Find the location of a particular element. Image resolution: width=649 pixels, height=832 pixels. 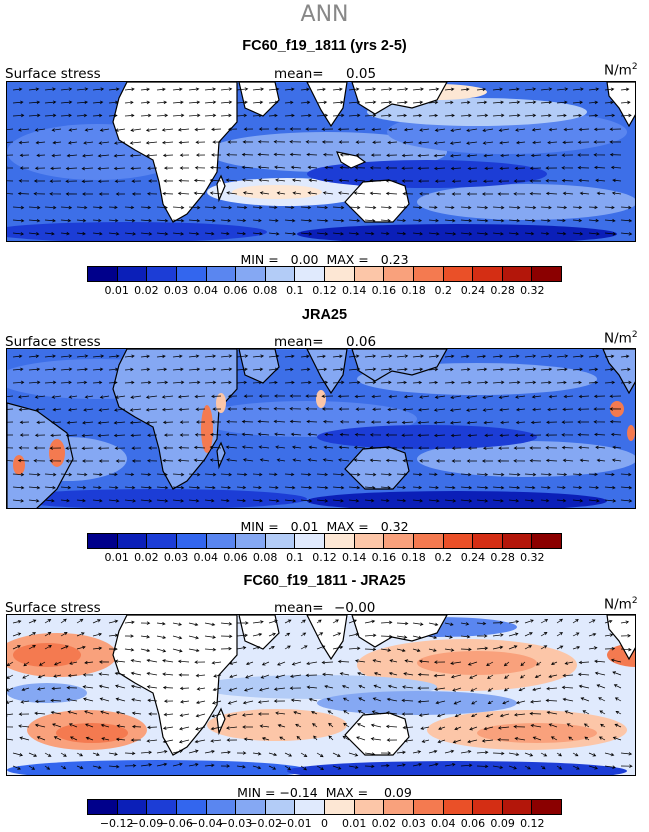

colorbar-tick-label: 0.02 is located at coordinates (146, 557).